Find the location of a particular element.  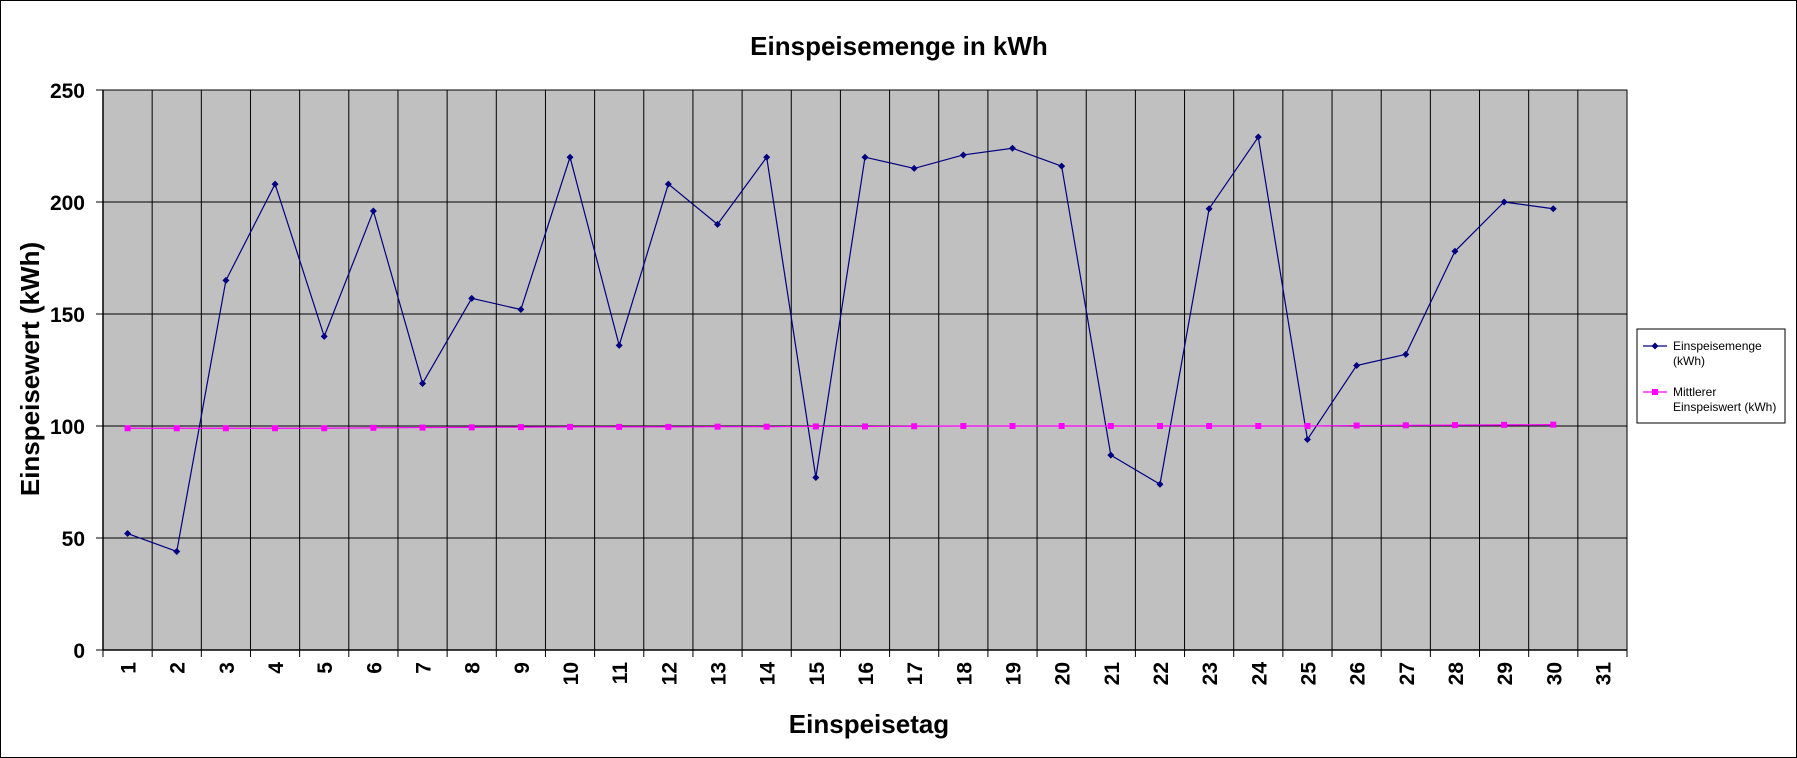

x-tick-label: 21 is located at coordinates (1112, 674).